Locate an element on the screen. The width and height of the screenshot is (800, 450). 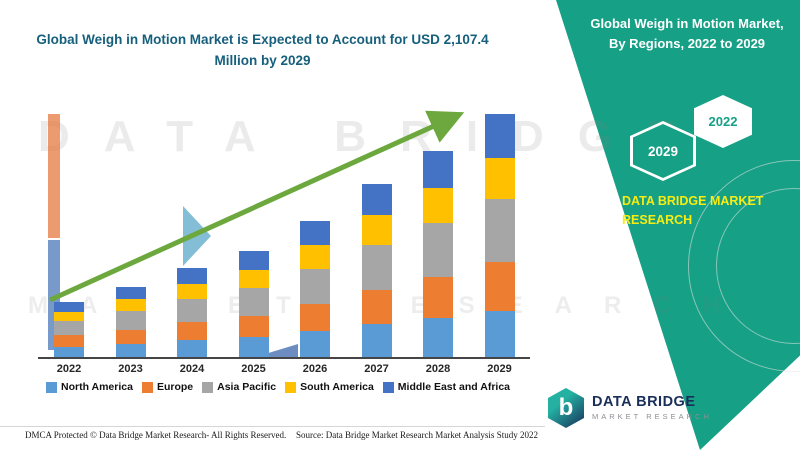
legend-label: North America is located at coordinates (96, 387).